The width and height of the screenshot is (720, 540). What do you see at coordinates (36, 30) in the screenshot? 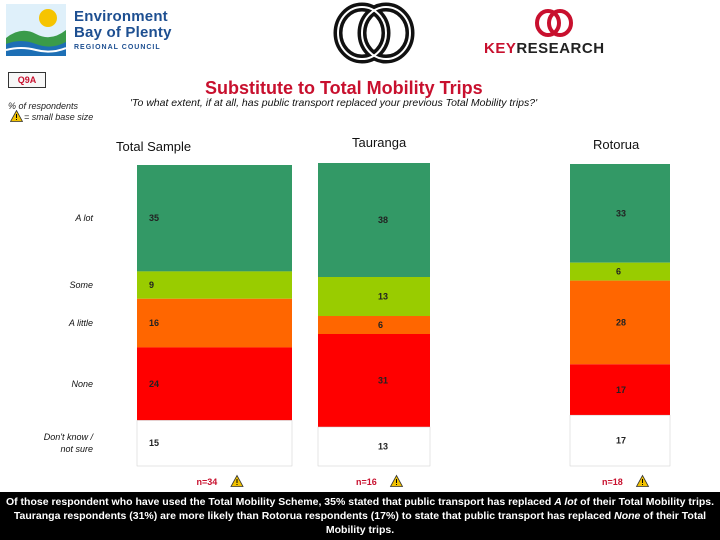
I see `landscape-emblem-icon` at bounding box center [36, 30].